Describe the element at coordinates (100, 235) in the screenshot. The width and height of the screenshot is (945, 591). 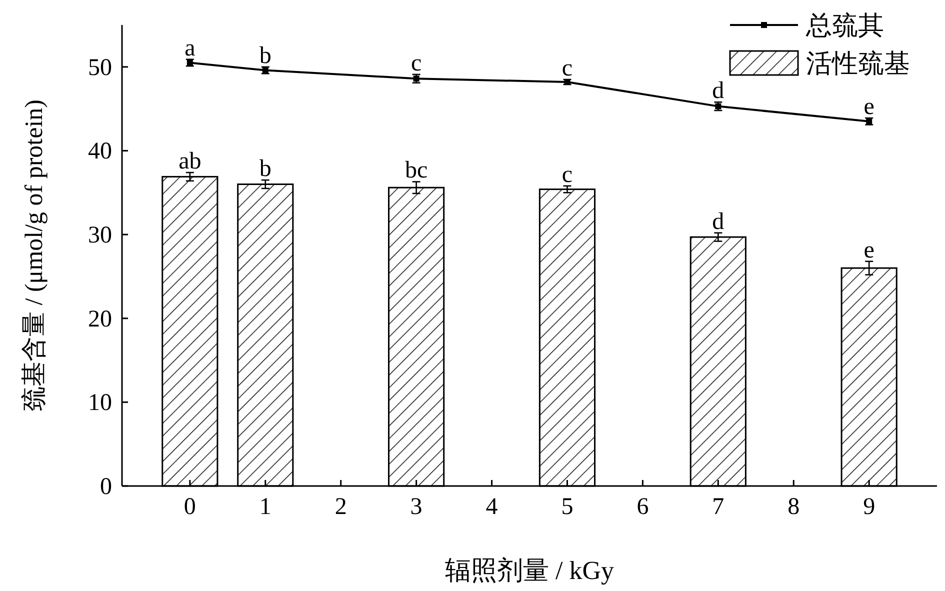
I see `y-tick-label: 30` at that location.